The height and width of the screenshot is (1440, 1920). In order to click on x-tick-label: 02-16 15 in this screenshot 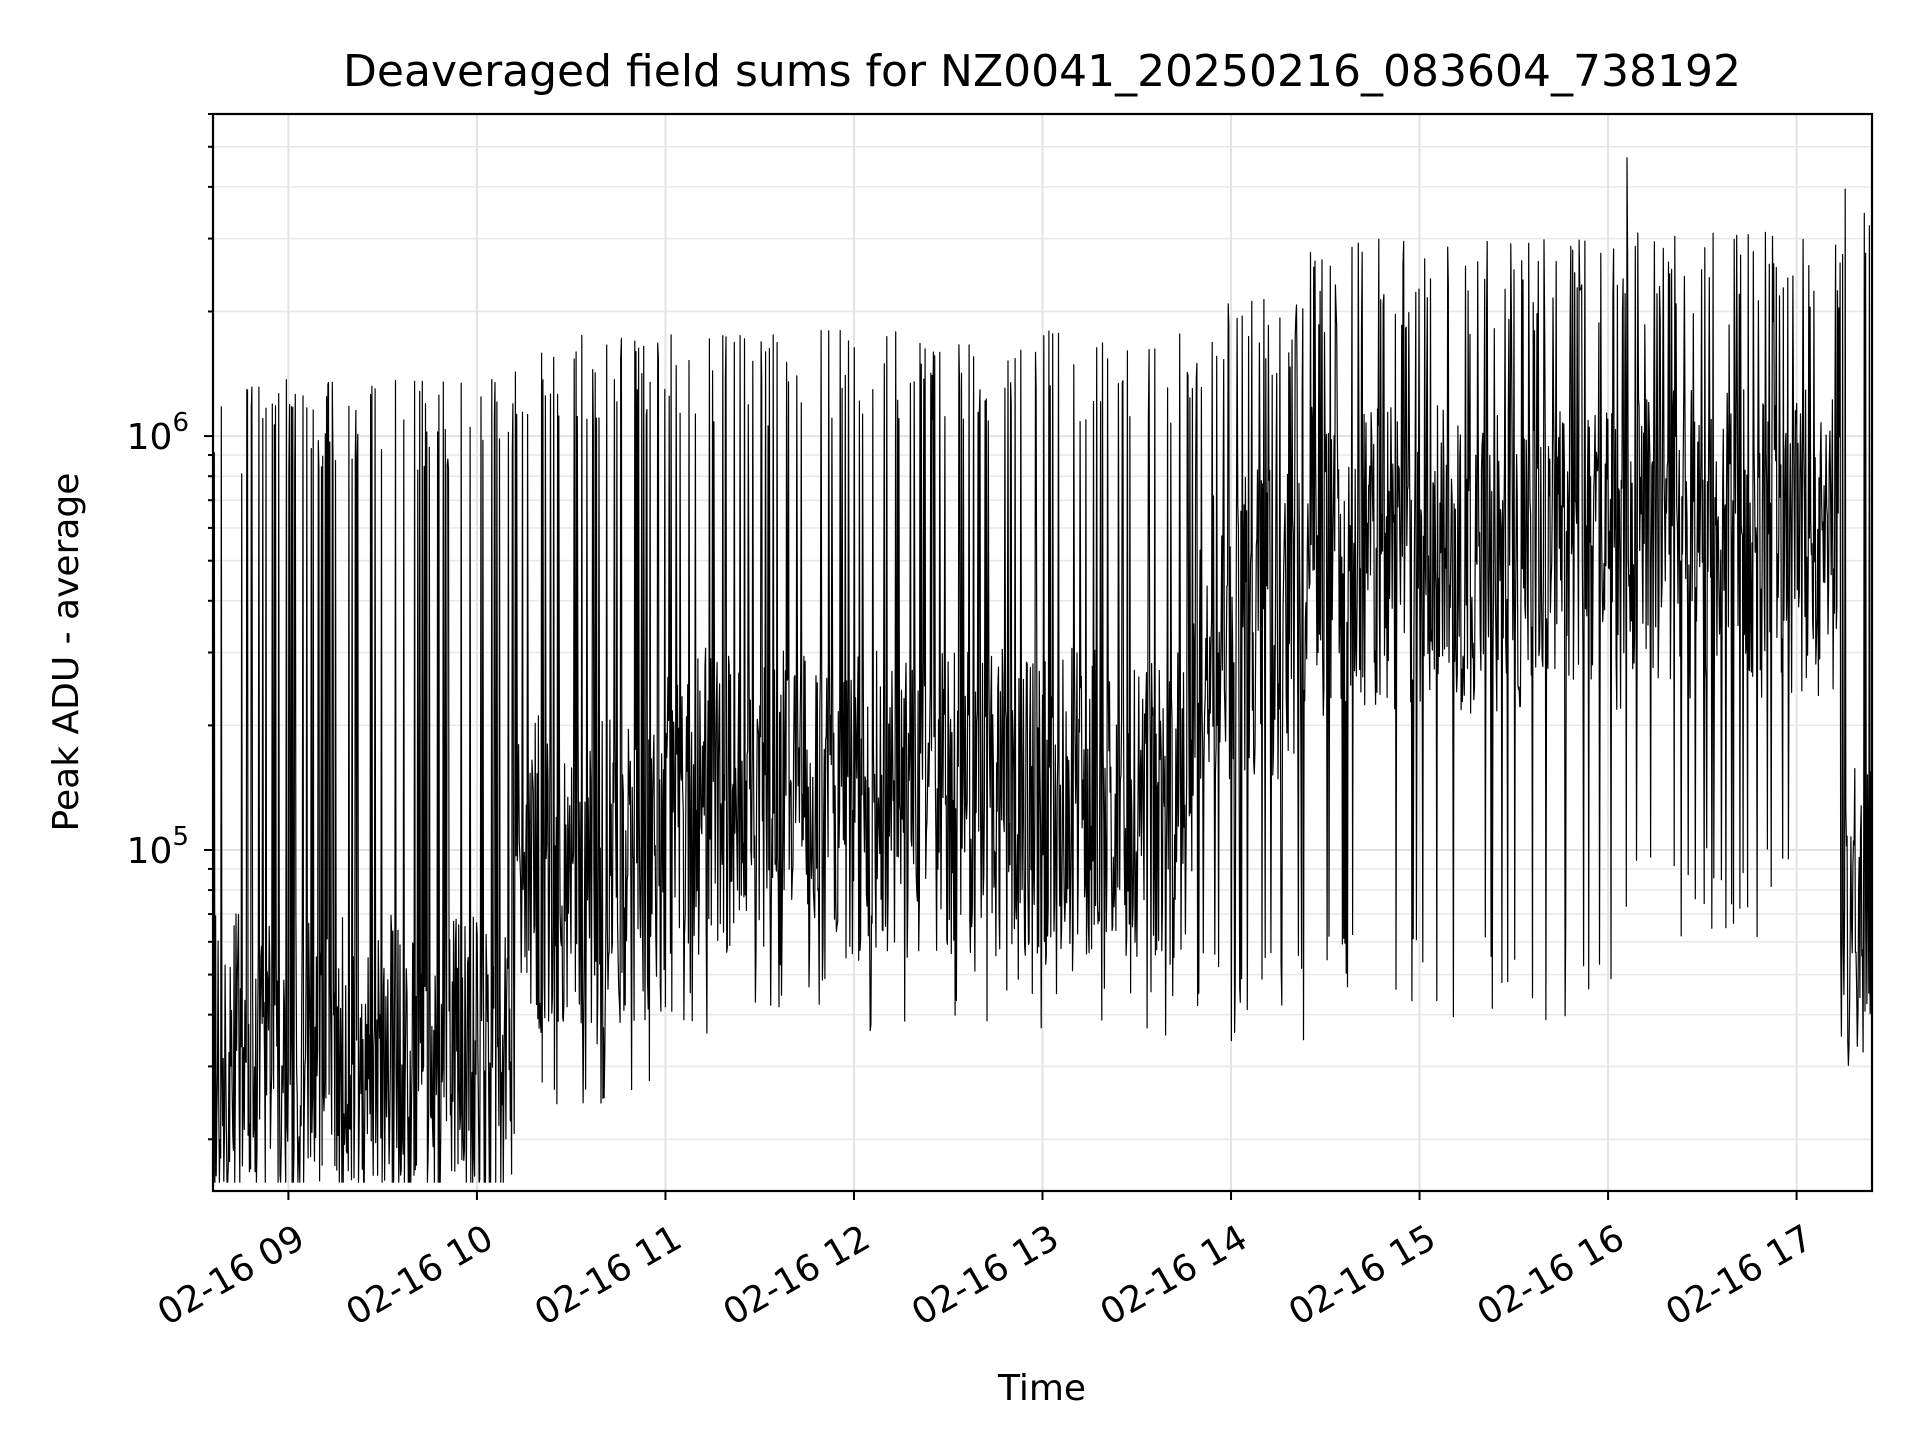, I will do `click(1362, 1275)`.